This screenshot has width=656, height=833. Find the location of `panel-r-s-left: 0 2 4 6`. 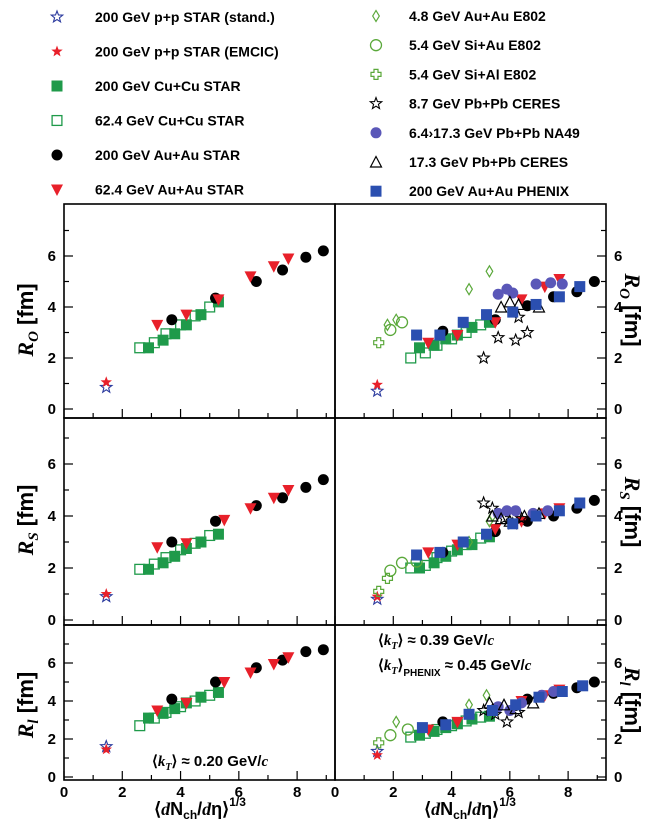

panel-r-s-left: 0 2 4 6 is located at coordinates (192, 523).